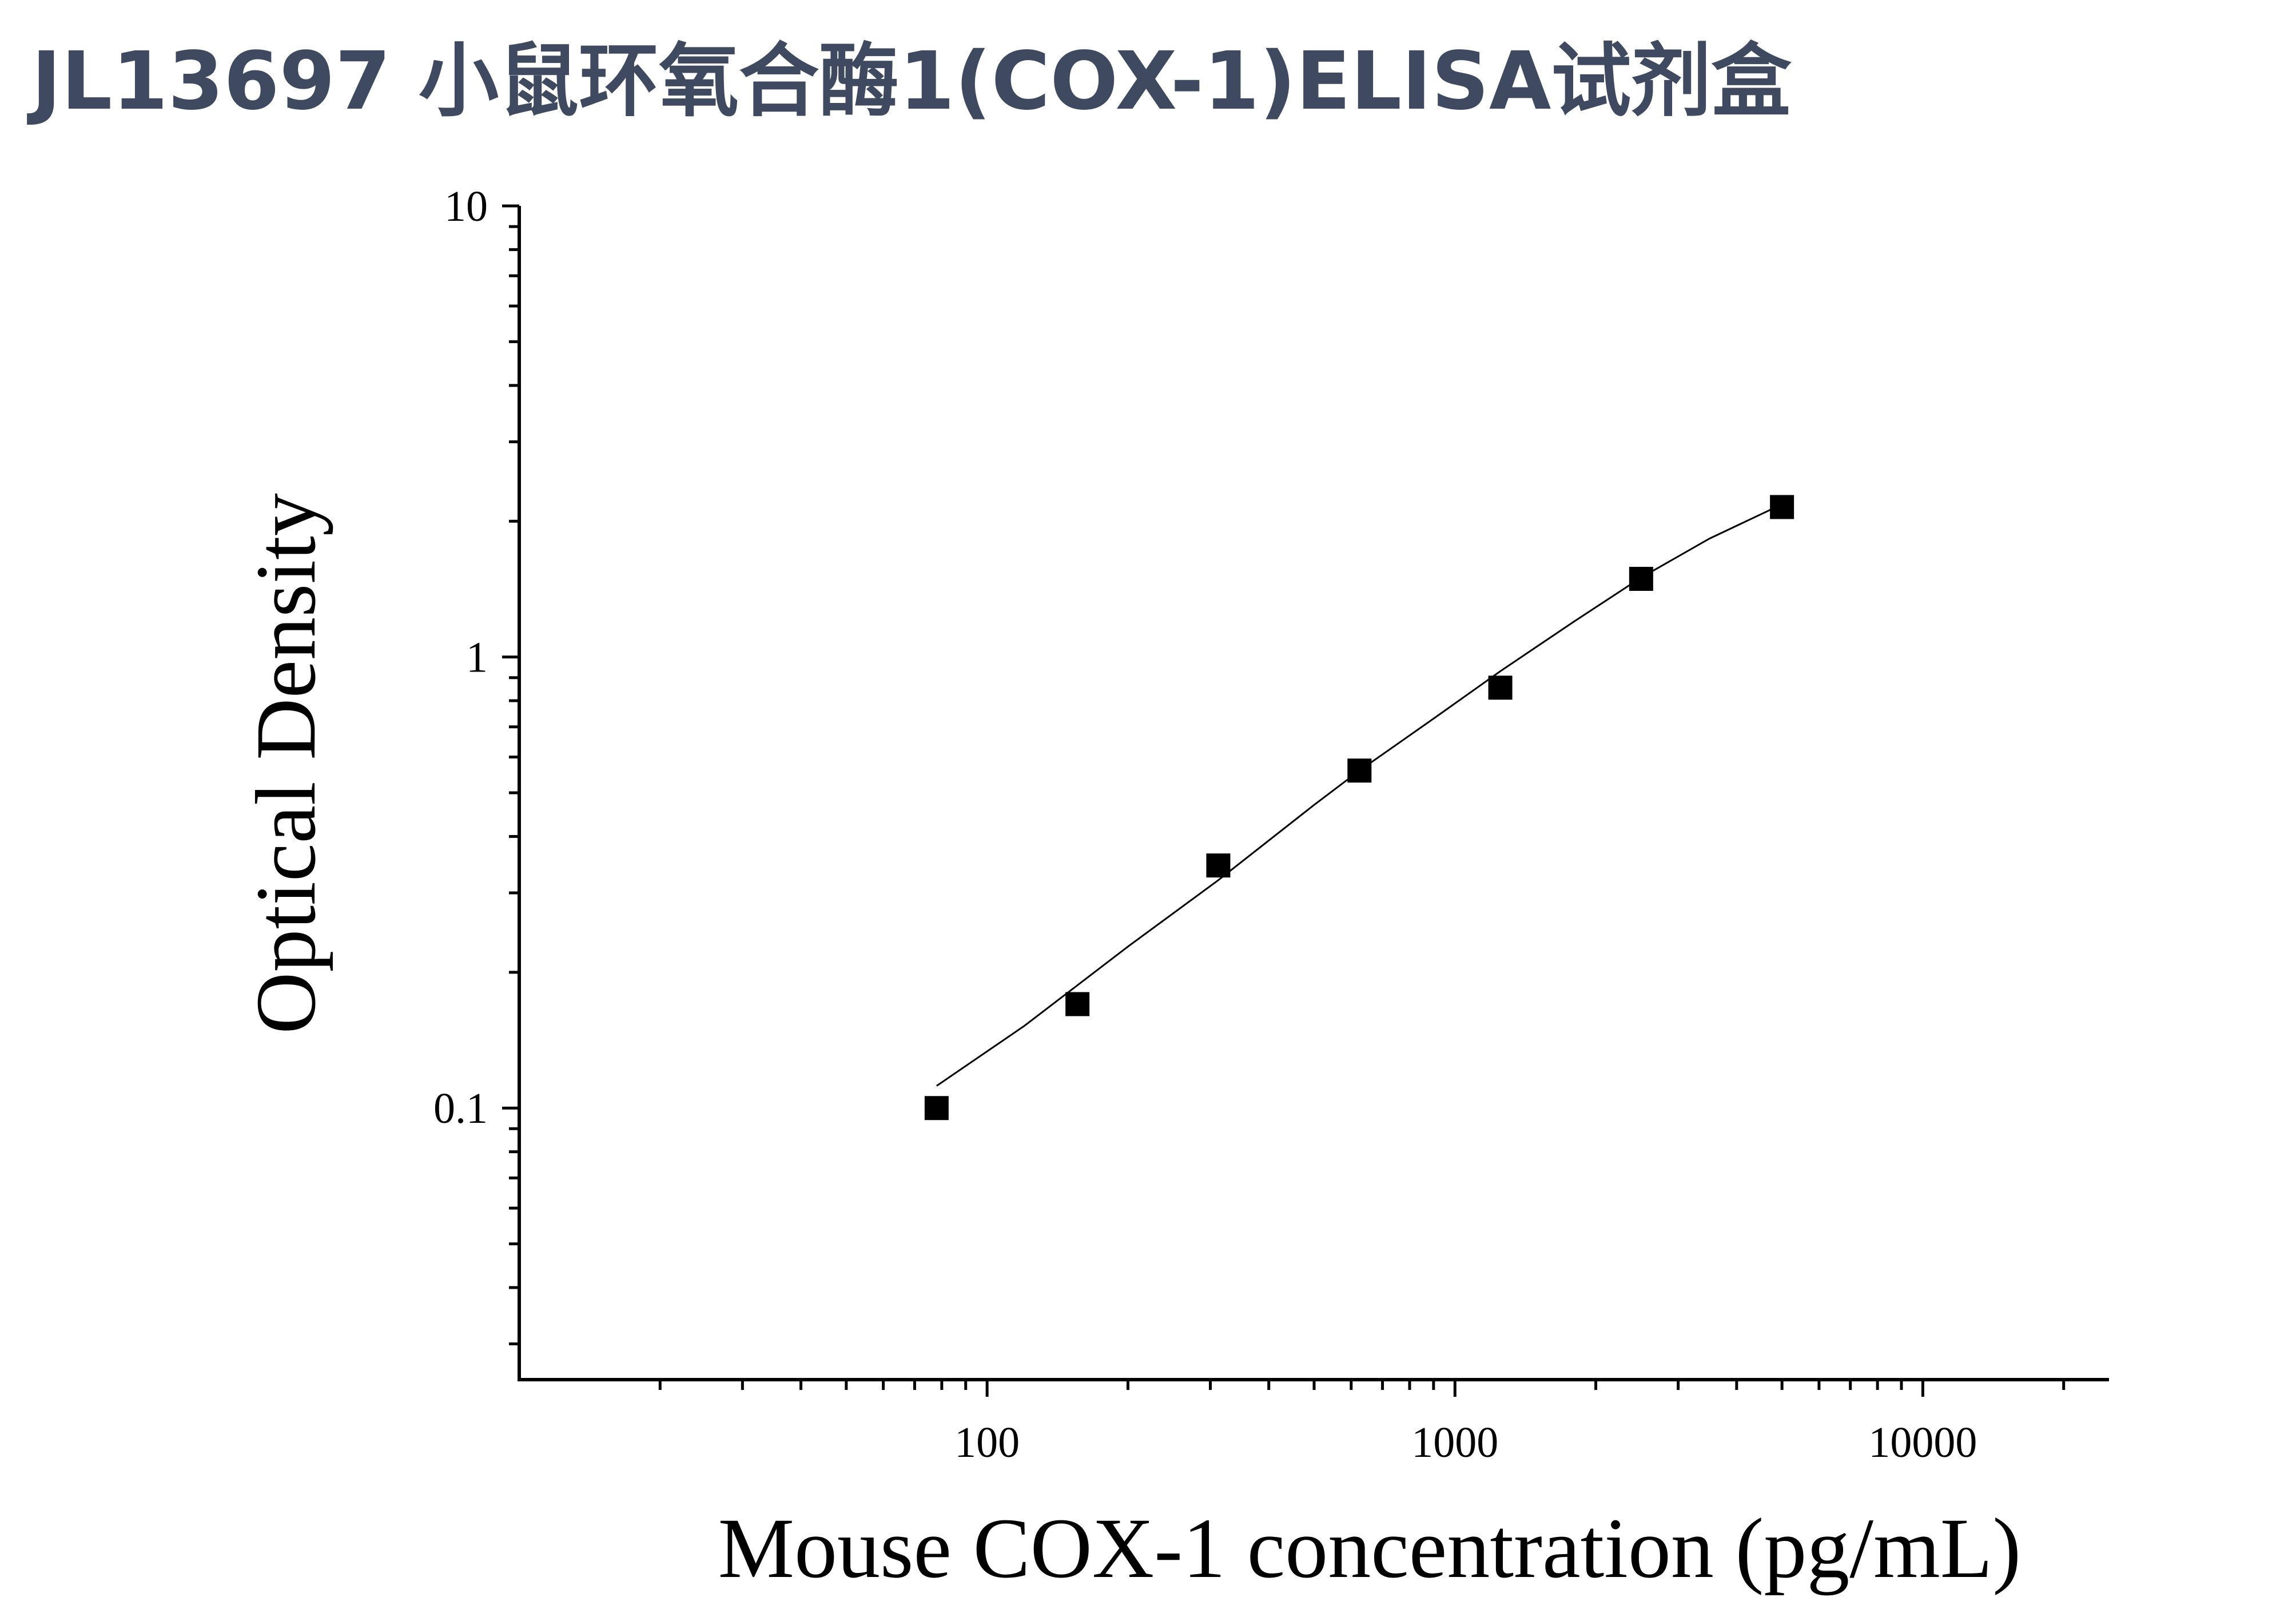  I want to click on page-title: JL13697 小鼠环氧合酶1(COX-1)ELISA试剂盒, so click(909, 81).